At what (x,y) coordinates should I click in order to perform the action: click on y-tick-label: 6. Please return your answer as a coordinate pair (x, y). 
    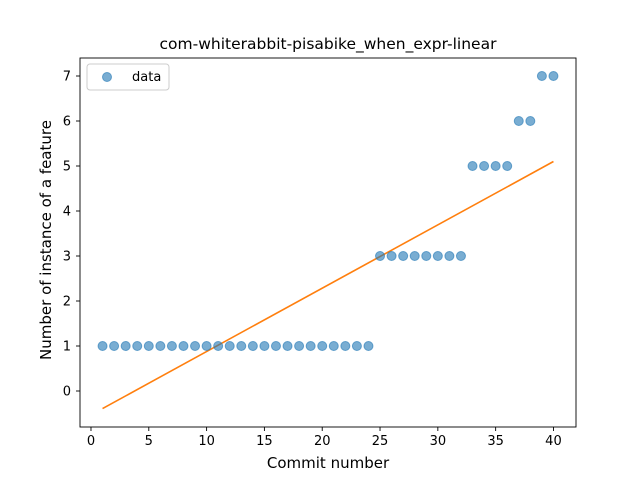
    Looking at the image, I should click on (67, 122).